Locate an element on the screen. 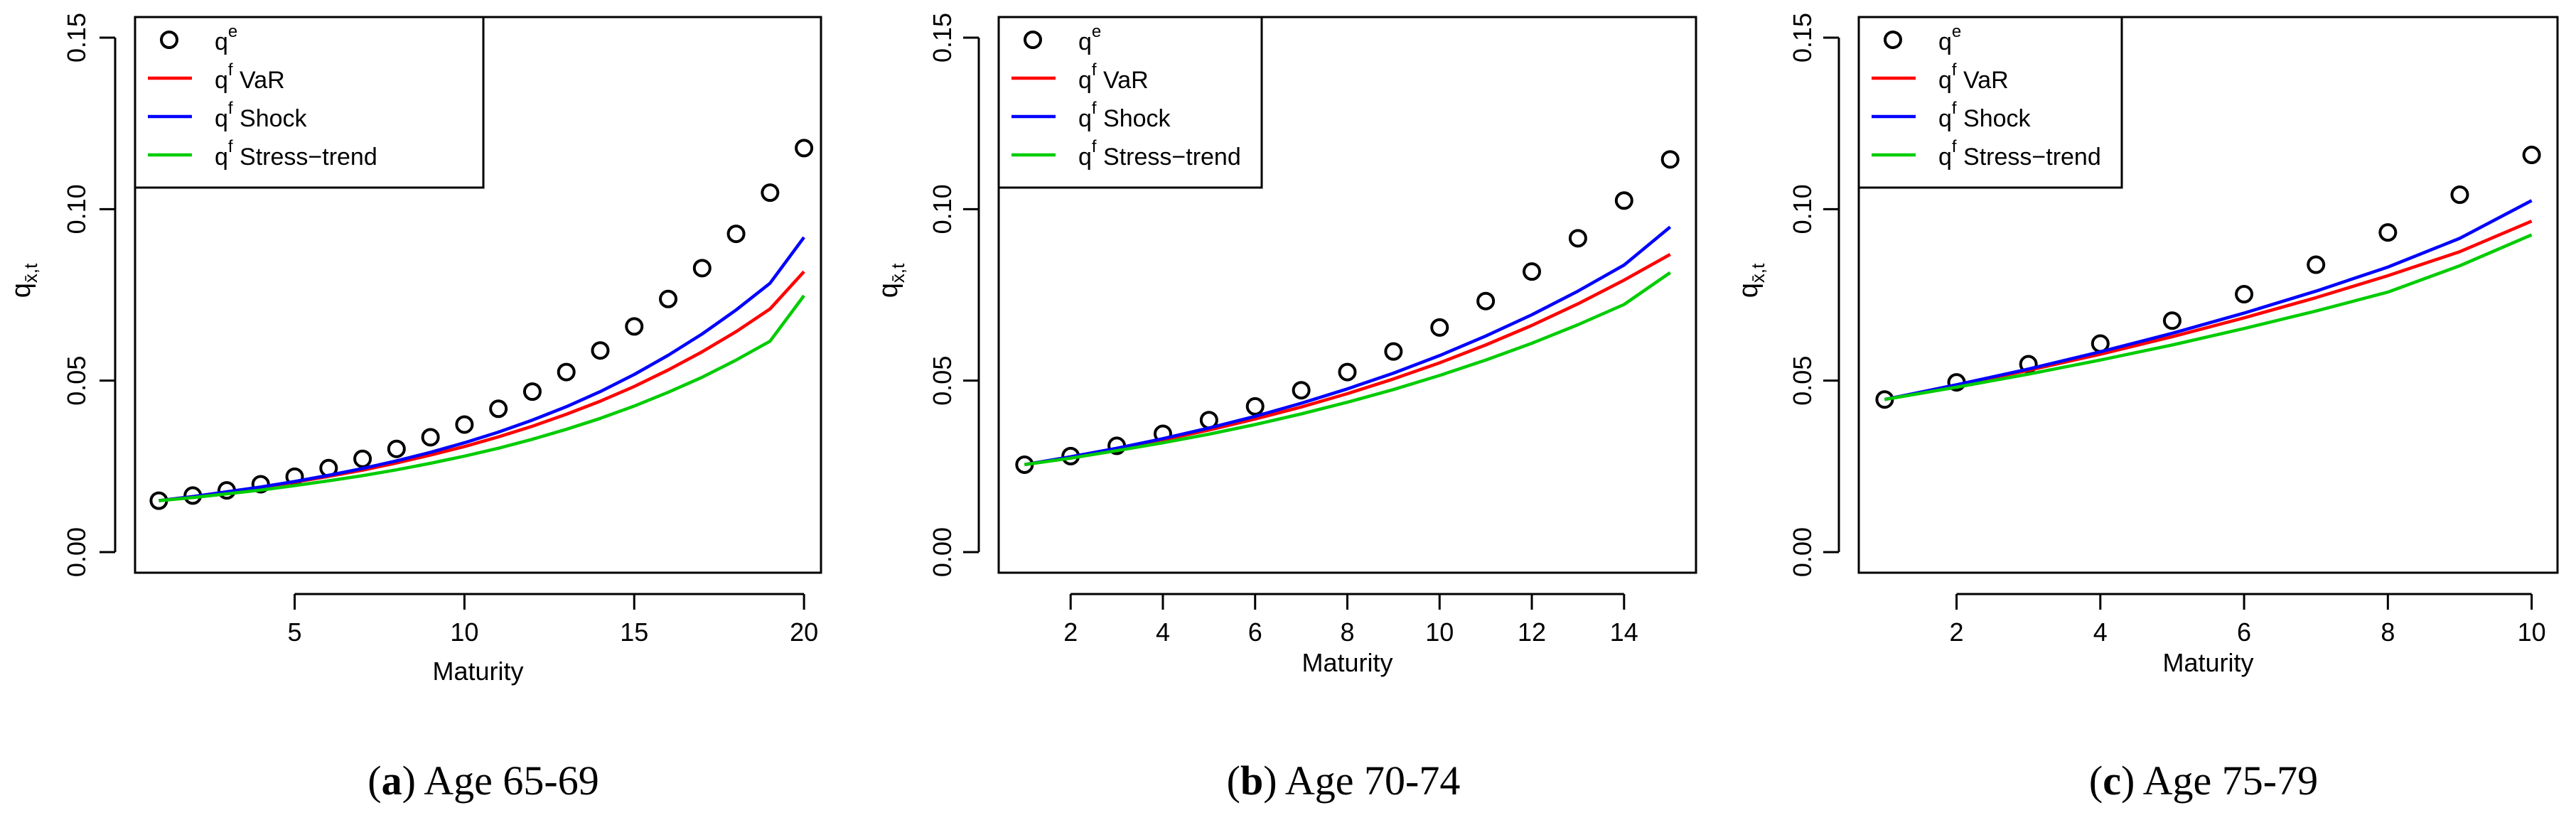  x-tick-label: 6 is located at coordinates (1255, 632).